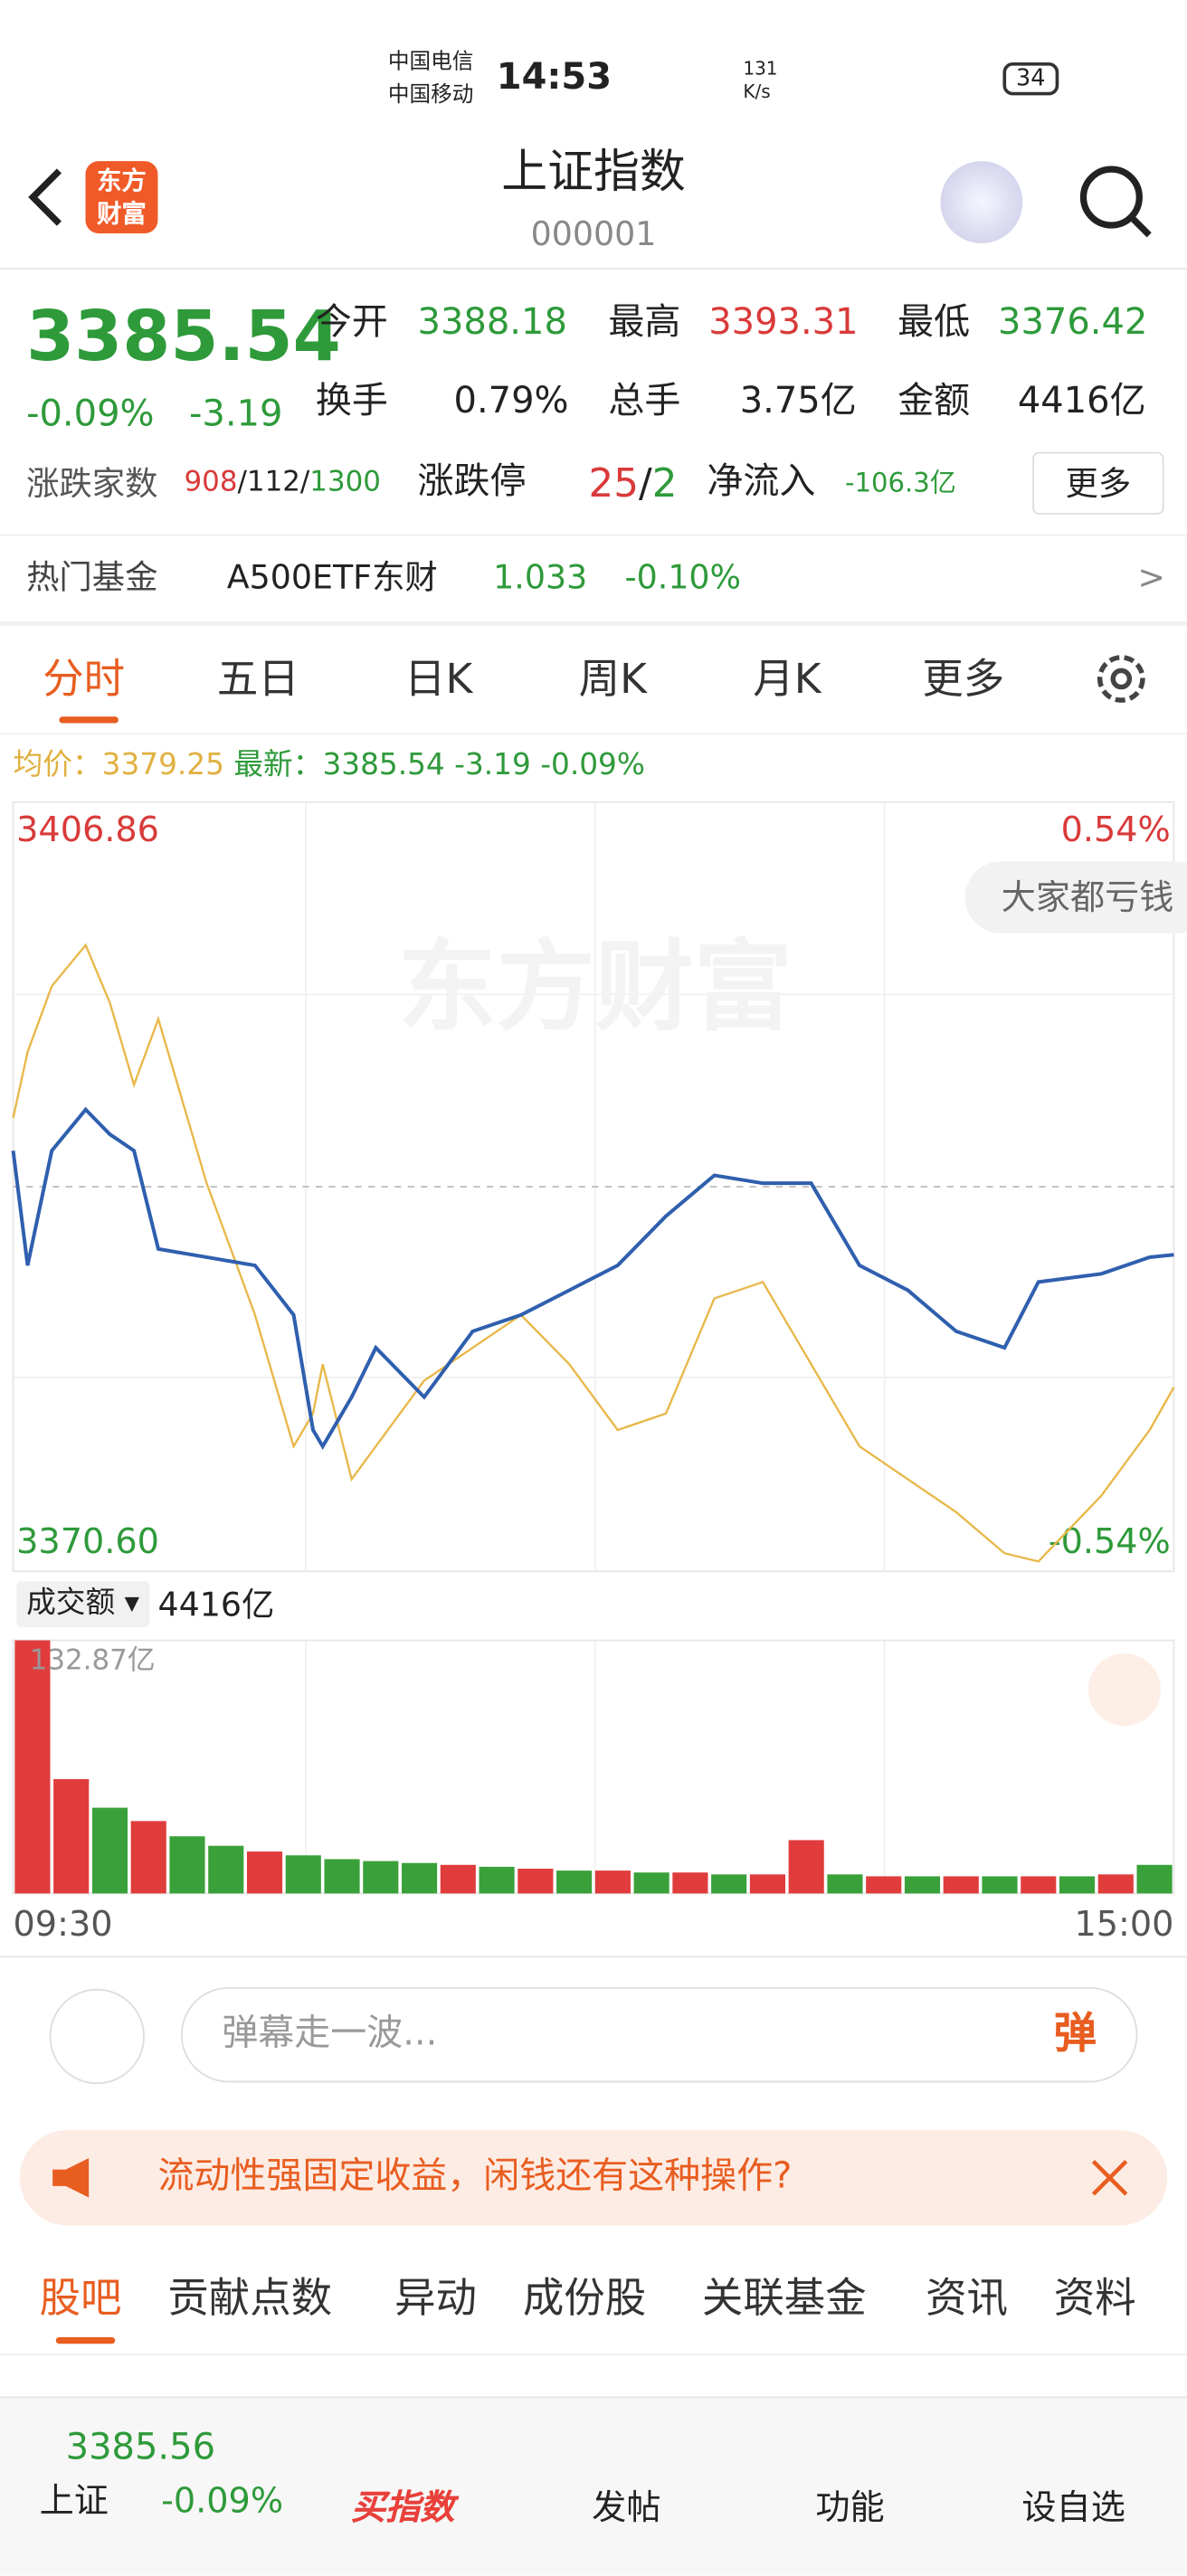 The height and width of the screenshot is (2576, 1187). I want to click on limit-down: 2, so click(664, 483).